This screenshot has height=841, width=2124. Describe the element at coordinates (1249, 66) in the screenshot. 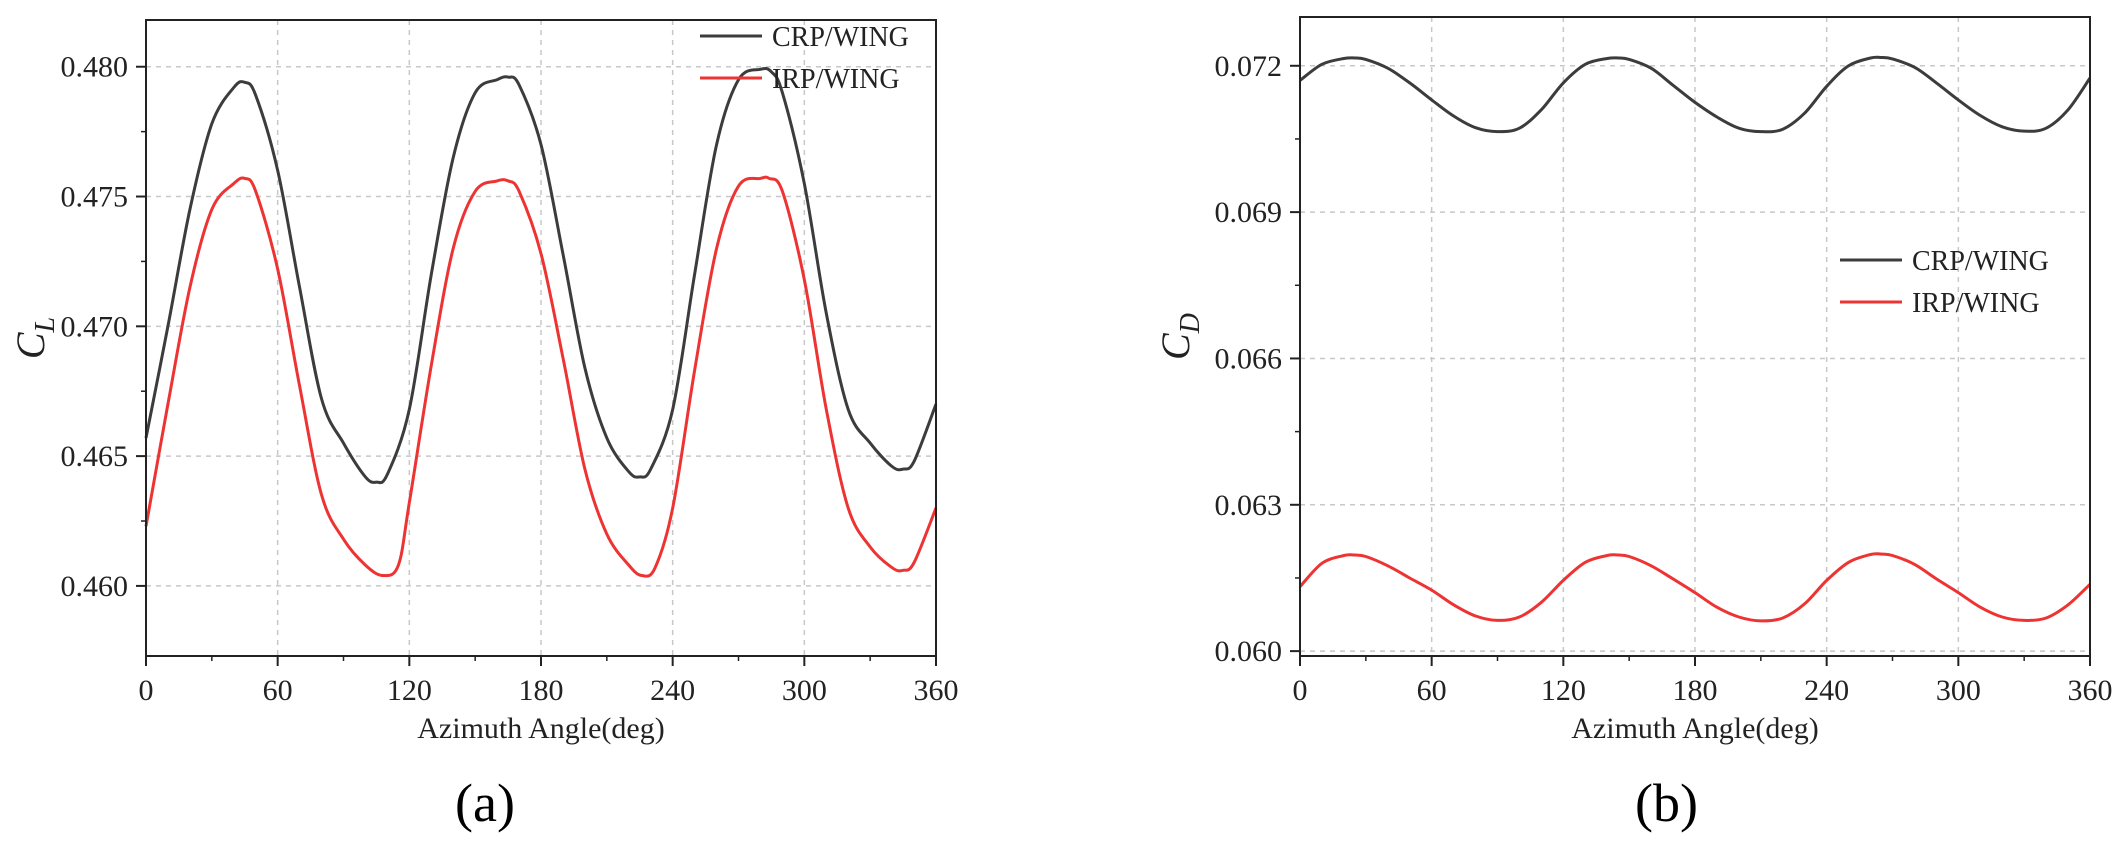

I see `y-tick-label: 0.072` at that location.